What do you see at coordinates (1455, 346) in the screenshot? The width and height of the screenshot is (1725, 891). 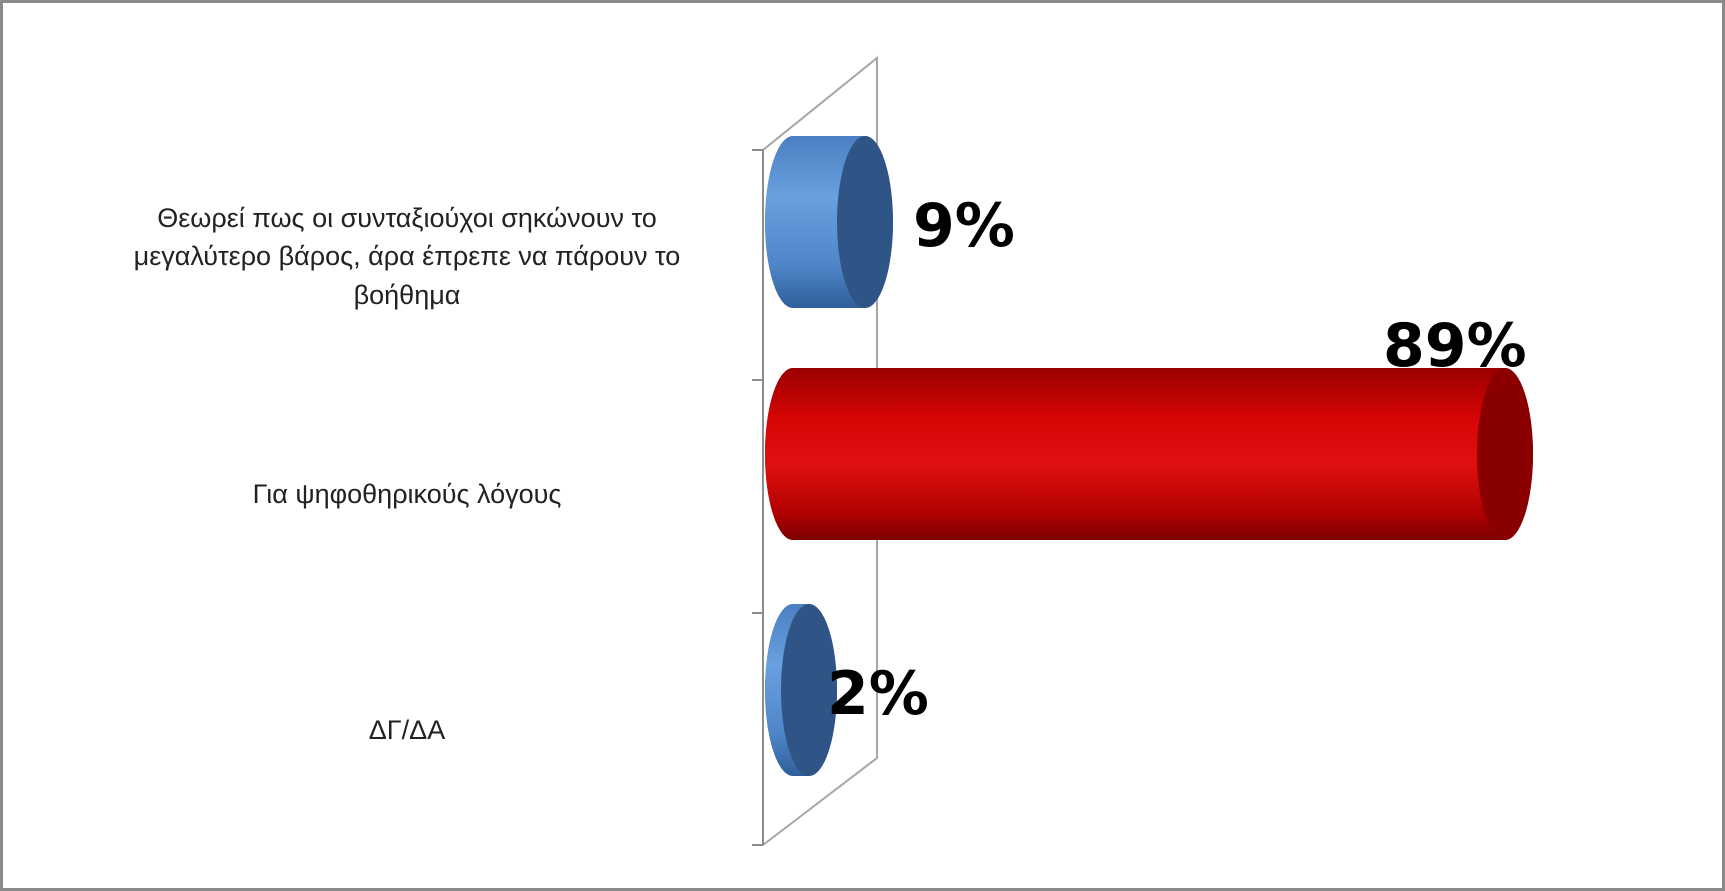 I see `data-label: 89%` at bounding box center [1455, 346].